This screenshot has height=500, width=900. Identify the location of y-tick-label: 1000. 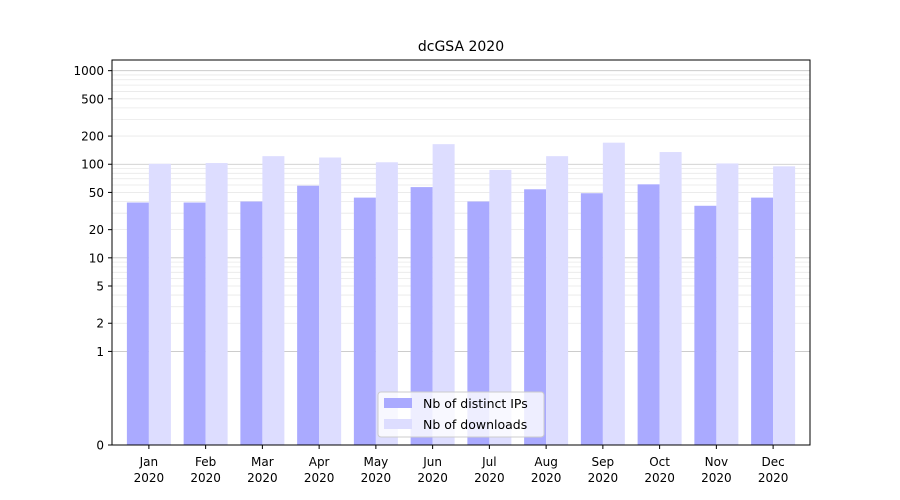
(88, 71).